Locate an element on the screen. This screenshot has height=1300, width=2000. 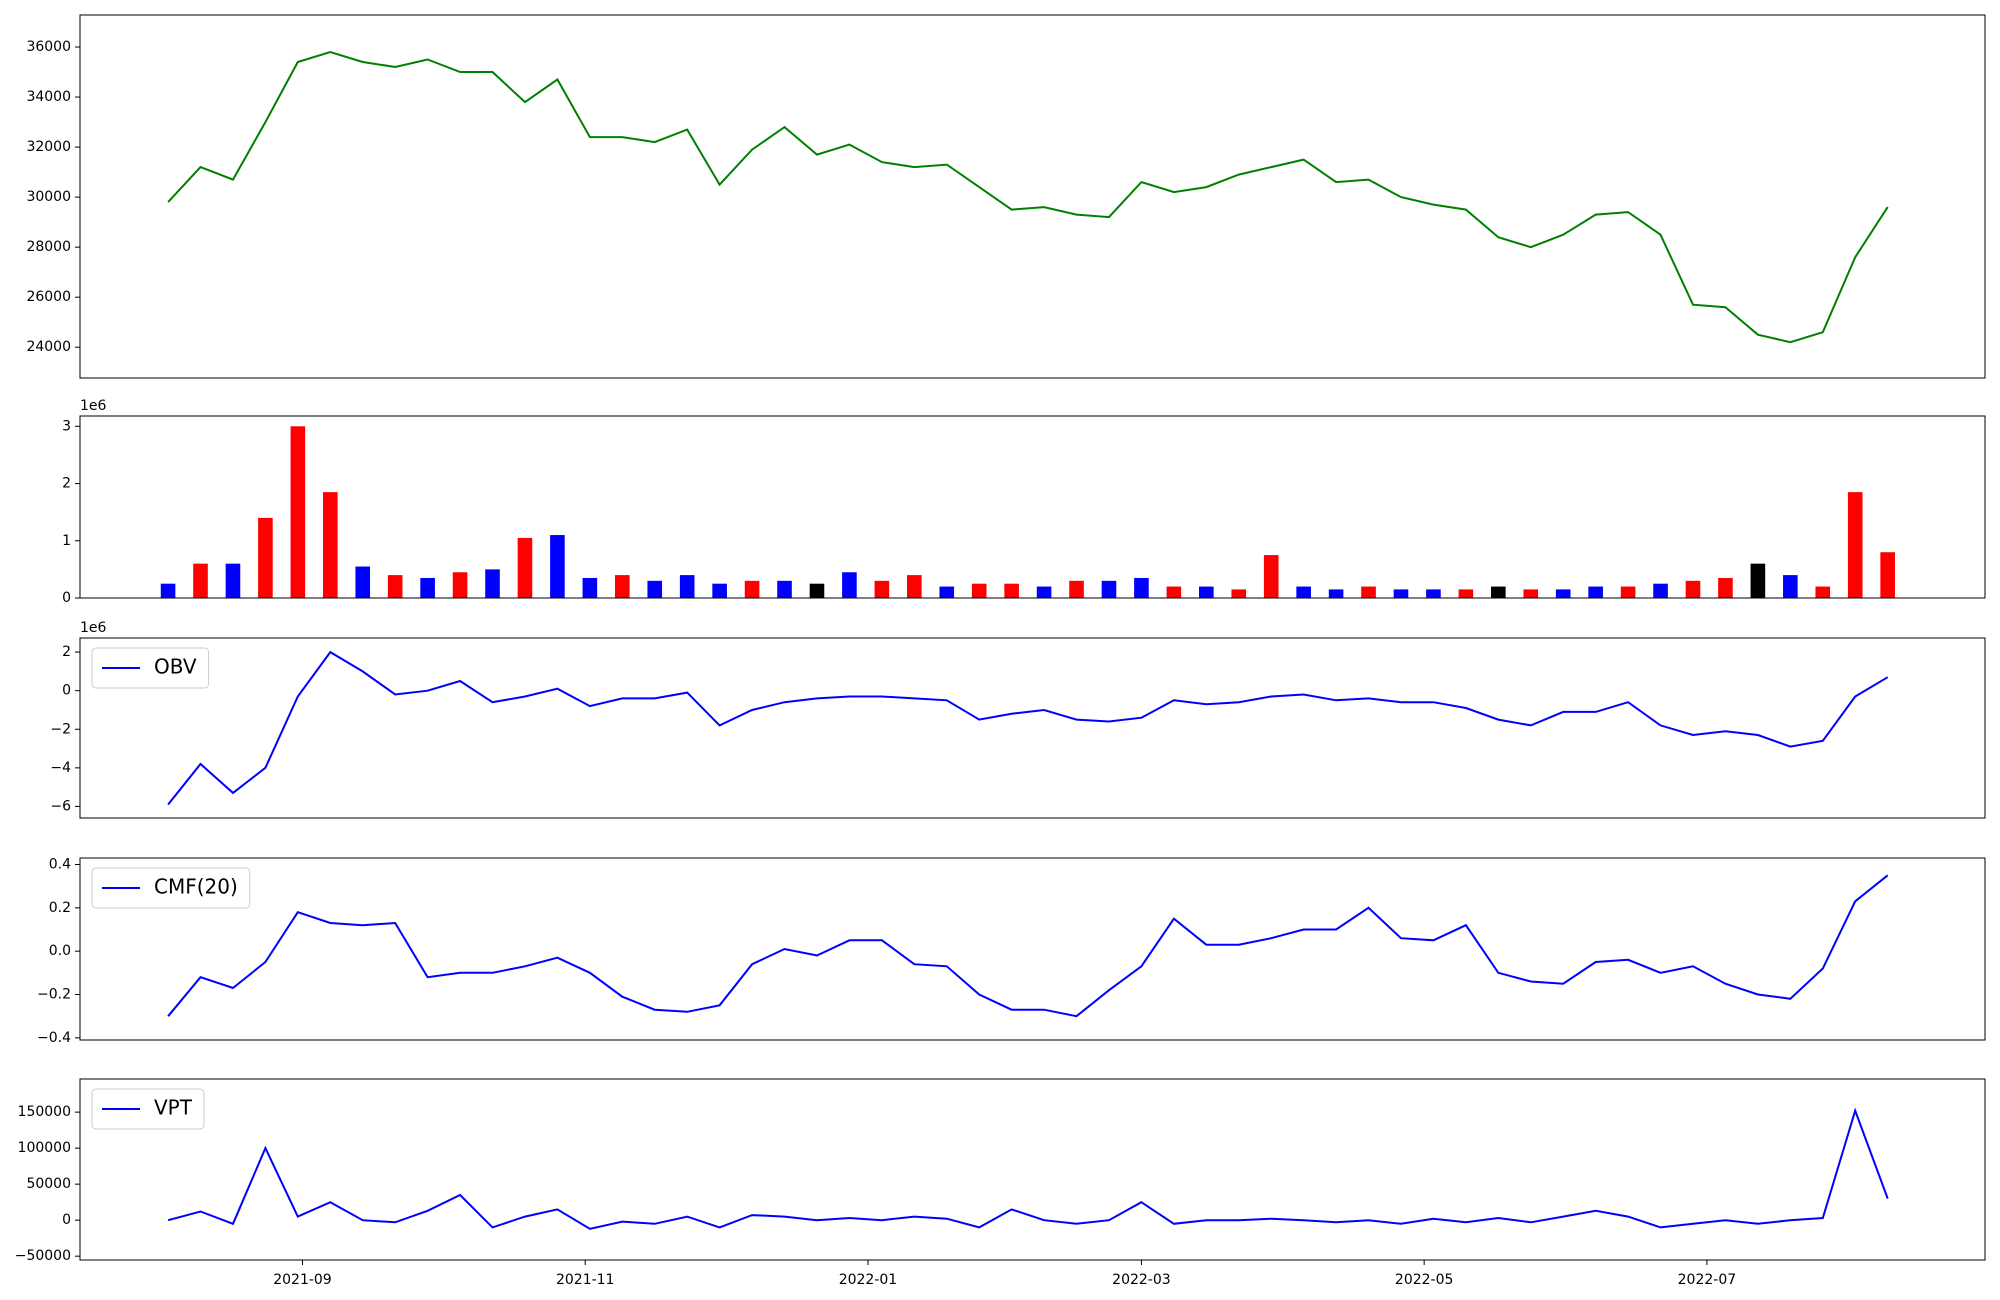
x-tick-label: 2022-01 is located at coordinates (868, 1280).